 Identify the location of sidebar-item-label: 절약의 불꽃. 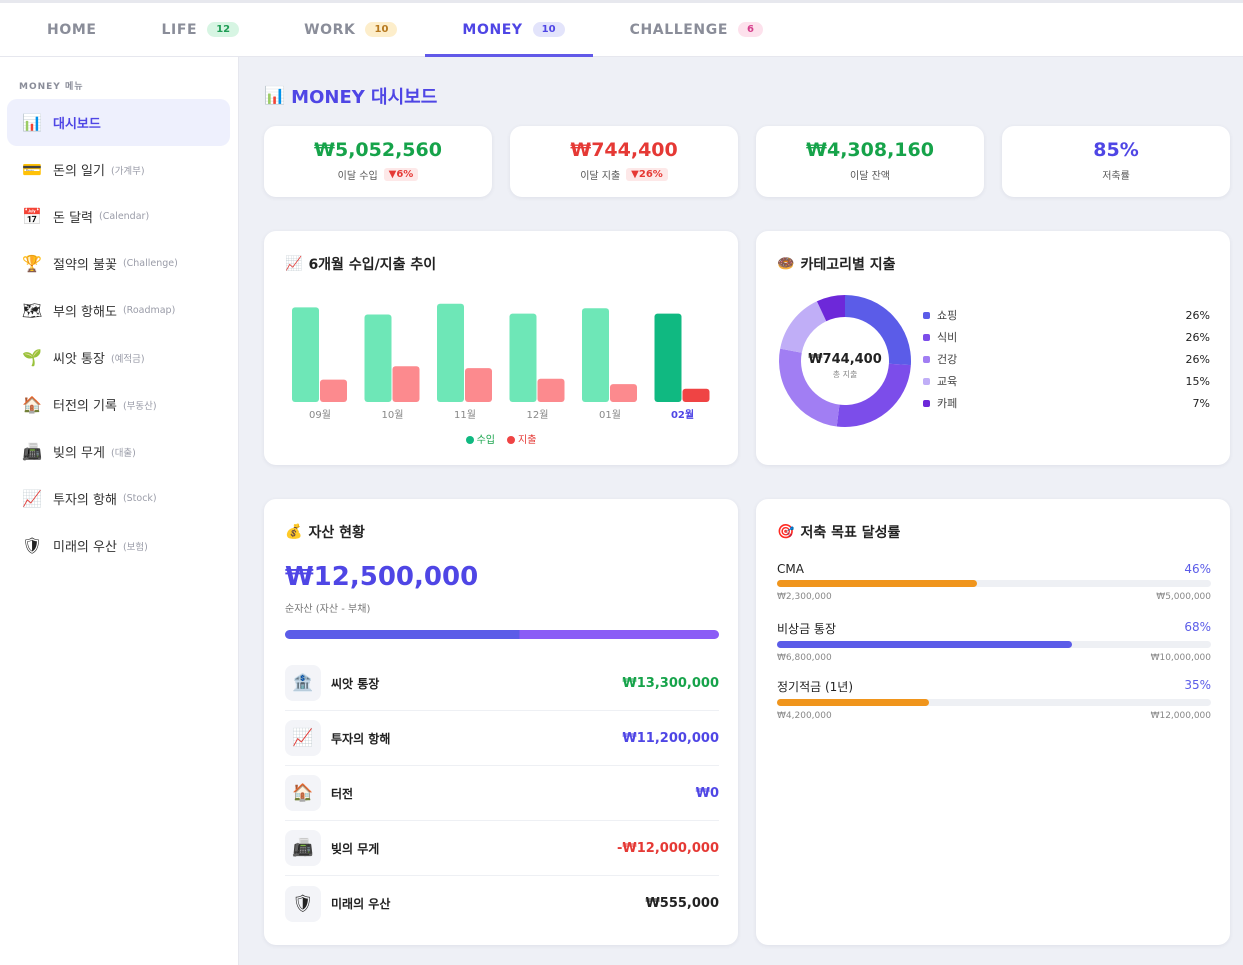
(85, 265).